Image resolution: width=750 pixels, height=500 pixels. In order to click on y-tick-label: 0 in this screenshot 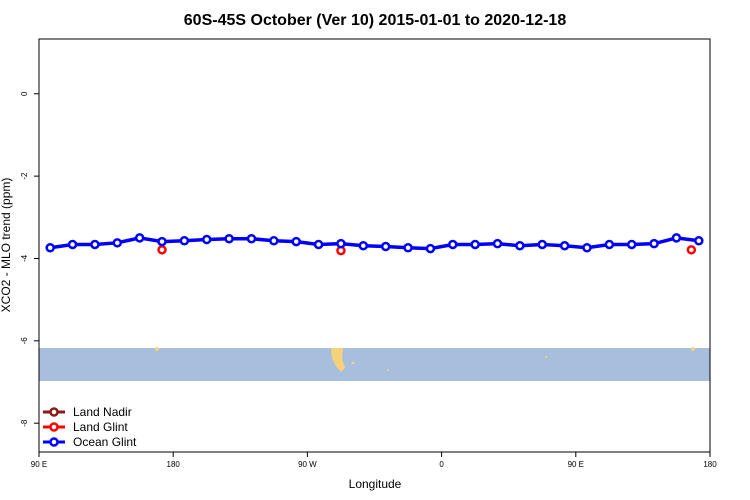, I will do `click(24, 93)`.